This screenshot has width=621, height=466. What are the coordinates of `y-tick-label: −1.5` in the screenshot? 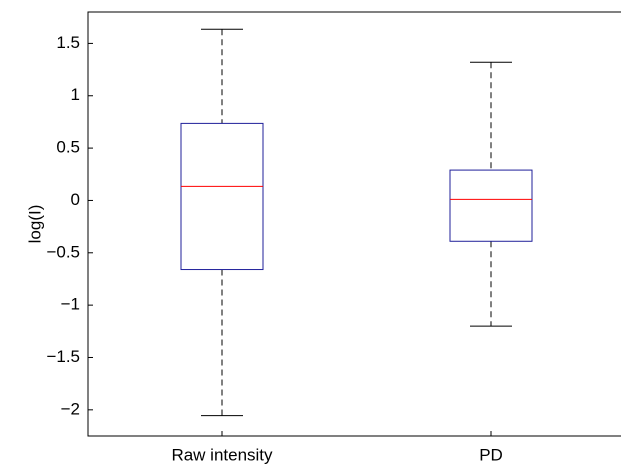 It's located at (63, 356).